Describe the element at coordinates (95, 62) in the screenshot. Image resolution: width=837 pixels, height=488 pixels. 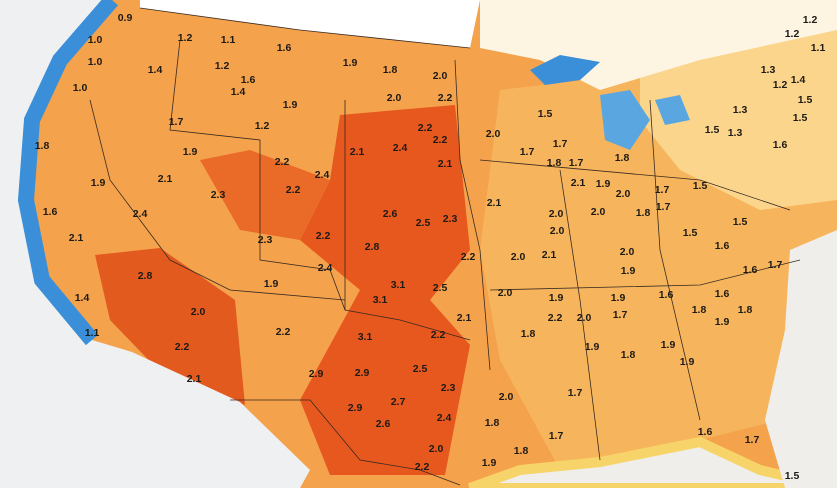
I see `value-label: 1.0` at that location.